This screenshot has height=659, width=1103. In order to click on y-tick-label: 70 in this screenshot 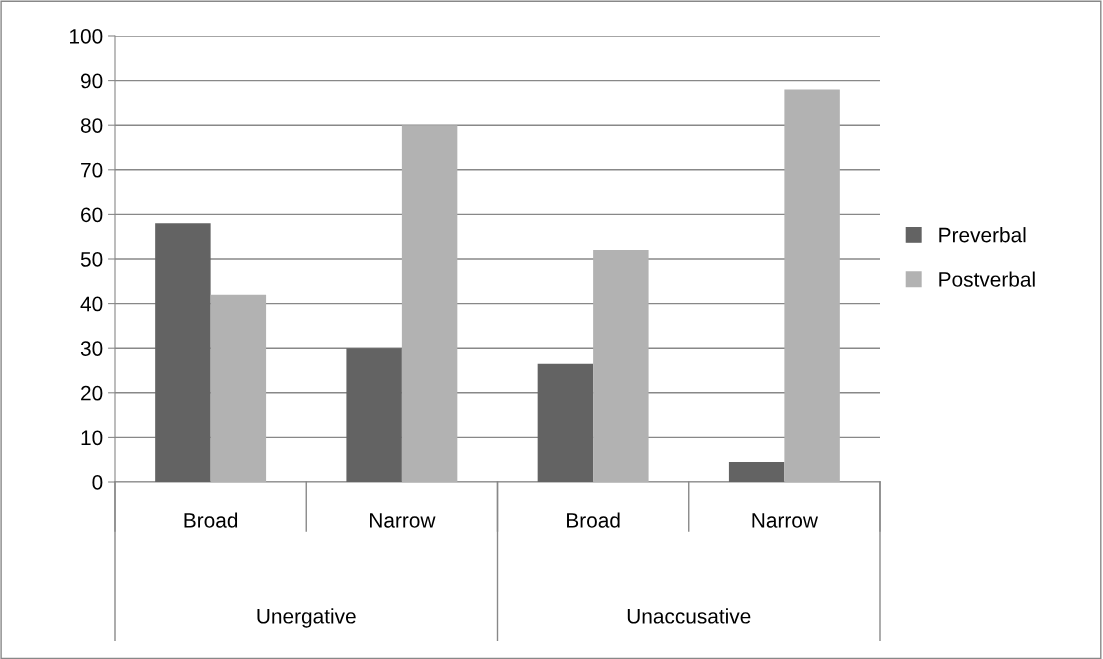, I will do `click(92, 170)`.